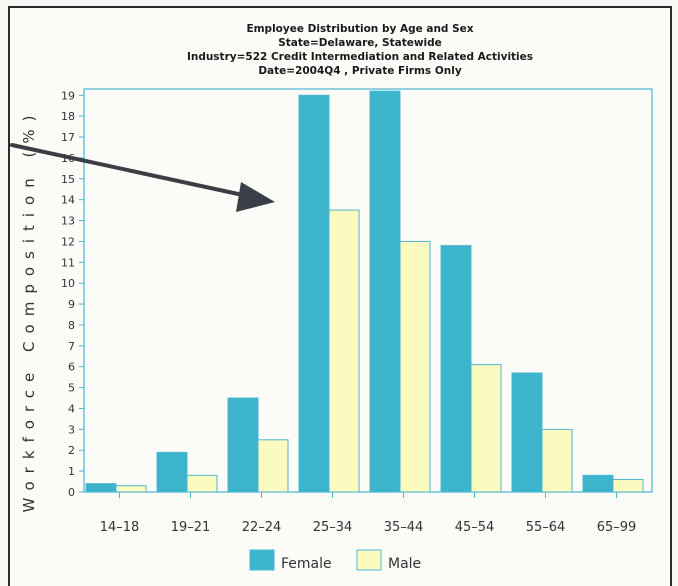 The height and width of the screenshot is (586, 678). Describe the element at coordinates (360, 43) in the screenshot. I see `chart-subtitle-state: State=Delaware, Statewide` at that location.